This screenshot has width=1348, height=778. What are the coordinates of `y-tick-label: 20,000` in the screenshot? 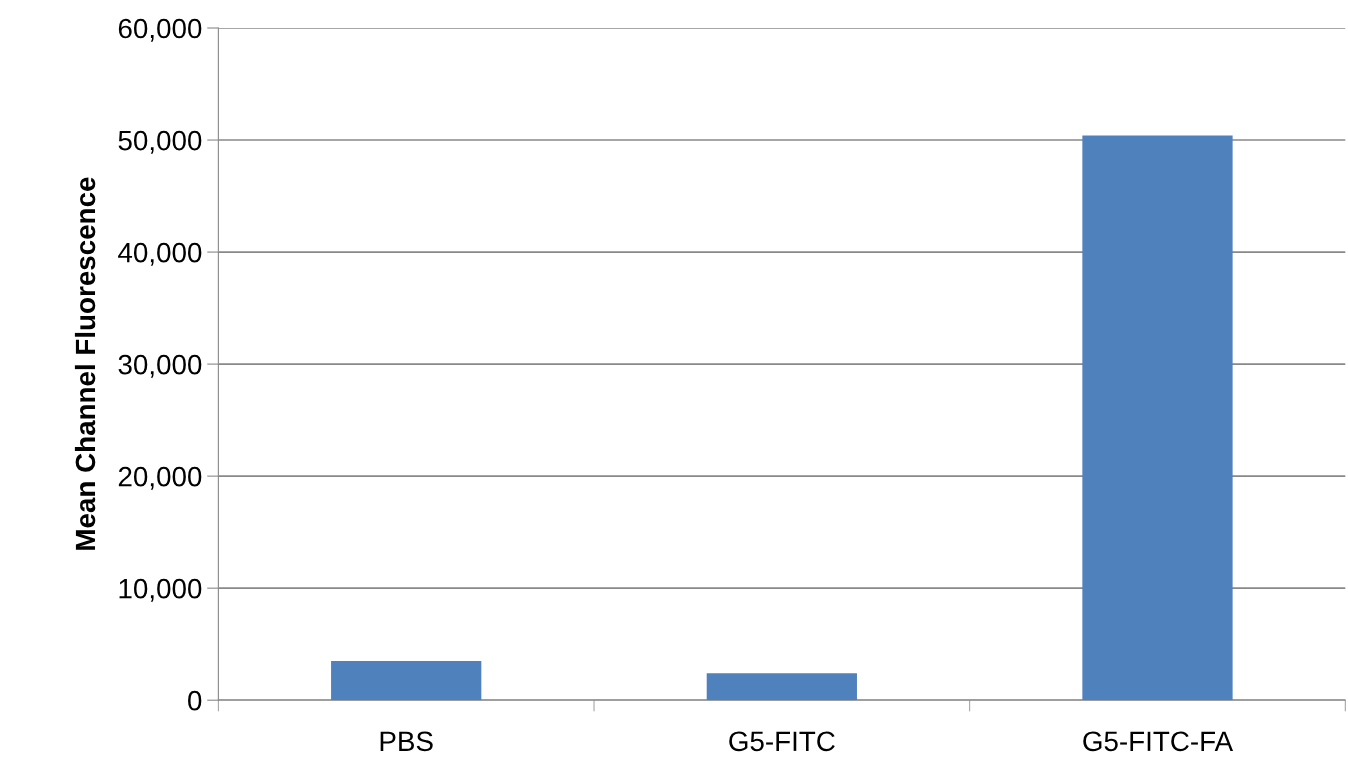 It's located at (160, 478).